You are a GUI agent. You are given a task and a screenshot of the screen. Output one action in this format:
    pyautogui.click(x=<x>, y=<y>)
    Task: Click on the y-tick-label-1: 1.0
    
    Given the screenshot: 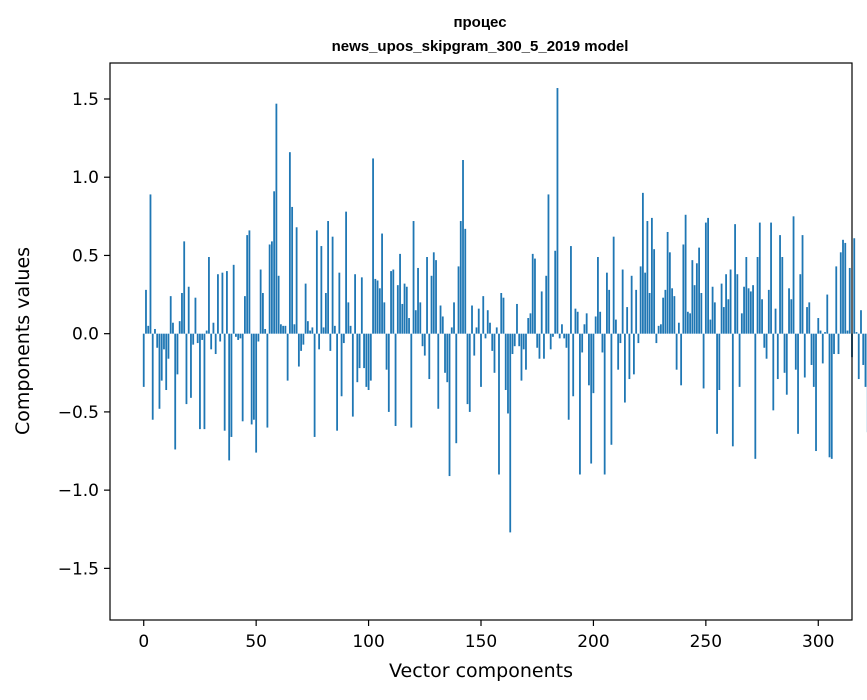 What is the action you would take?
    pyautogui.click(x=85, y=178)
    